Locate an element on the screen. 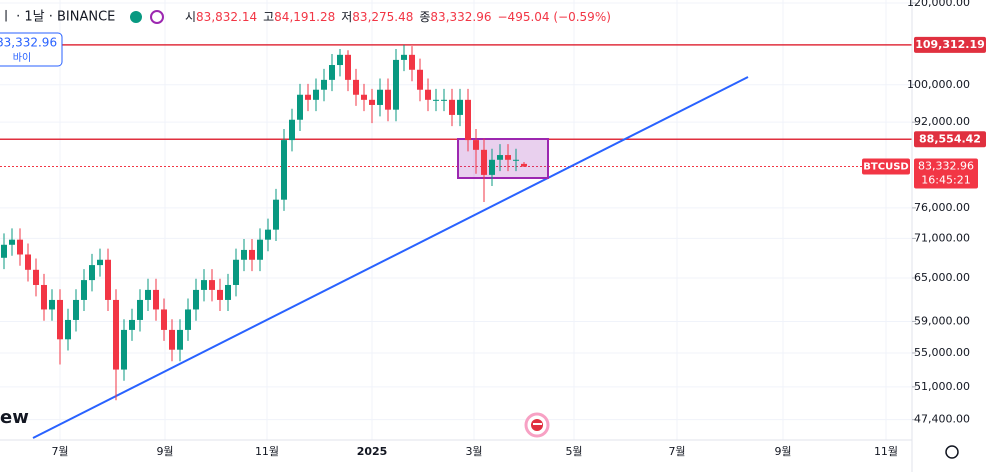  y-tick-label: 92,000.00 is located at coordinates (942, 121).